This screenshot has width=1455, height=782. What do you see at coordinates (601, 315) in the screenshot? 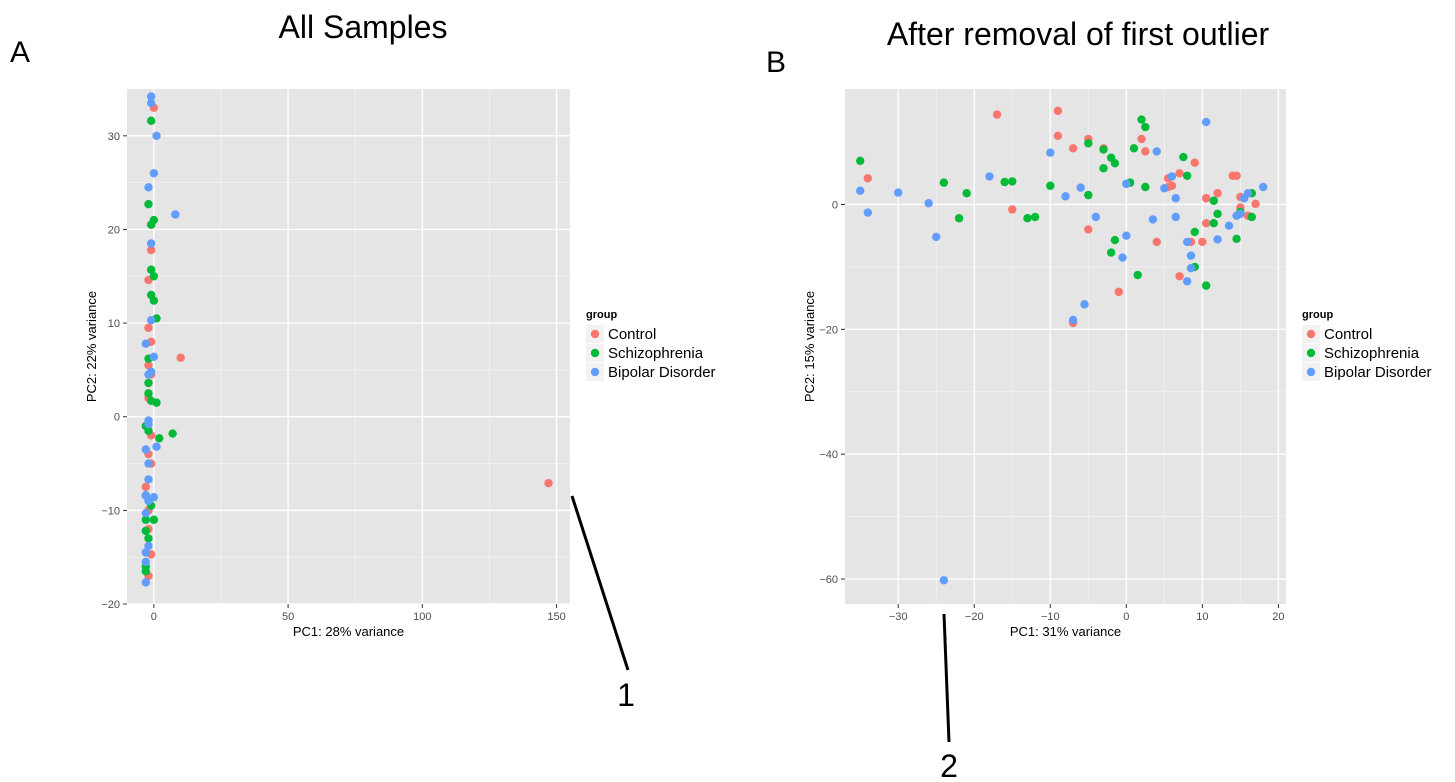
I see `panel-a-legend-title: group` at bounding box center [601, 315].